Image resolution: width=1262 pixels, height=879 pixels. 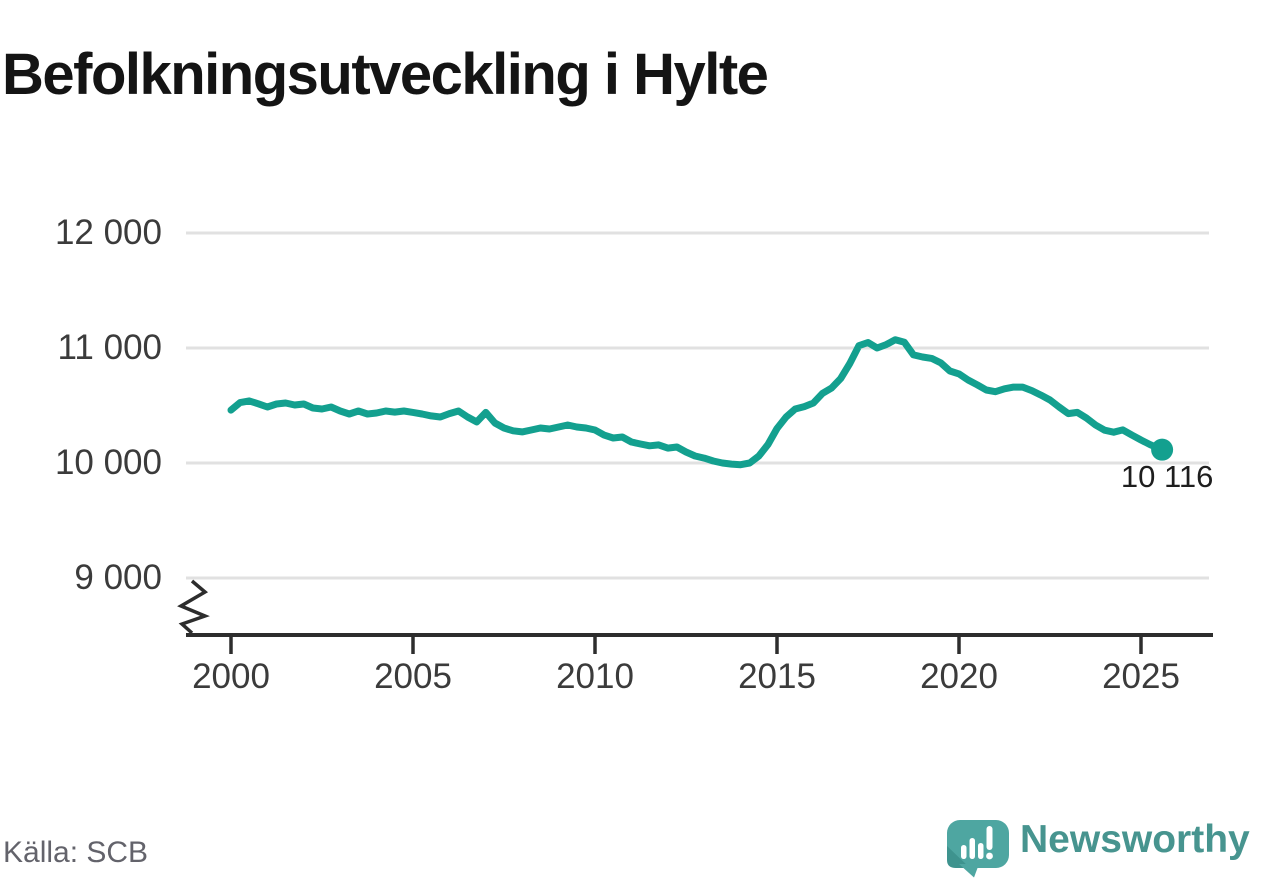 I want to click on x-tick-label-2020: 2020, so click(x=959, y=676).